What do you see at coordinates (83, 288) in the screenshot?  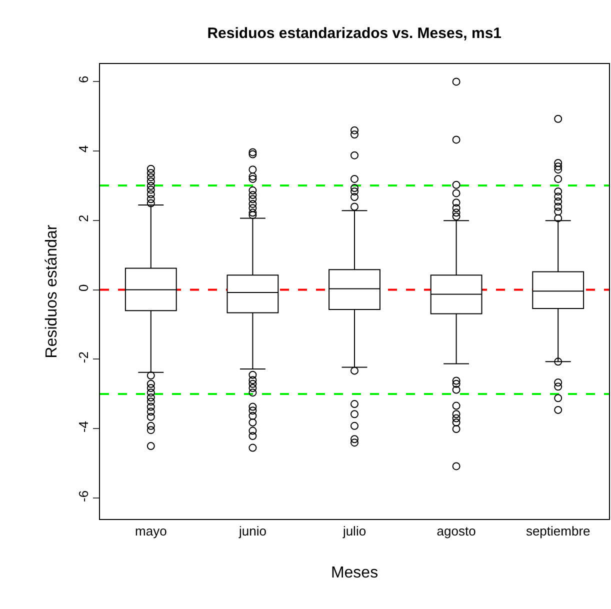 I see `y-tick-label: 0` at bounding box center [83, 288].